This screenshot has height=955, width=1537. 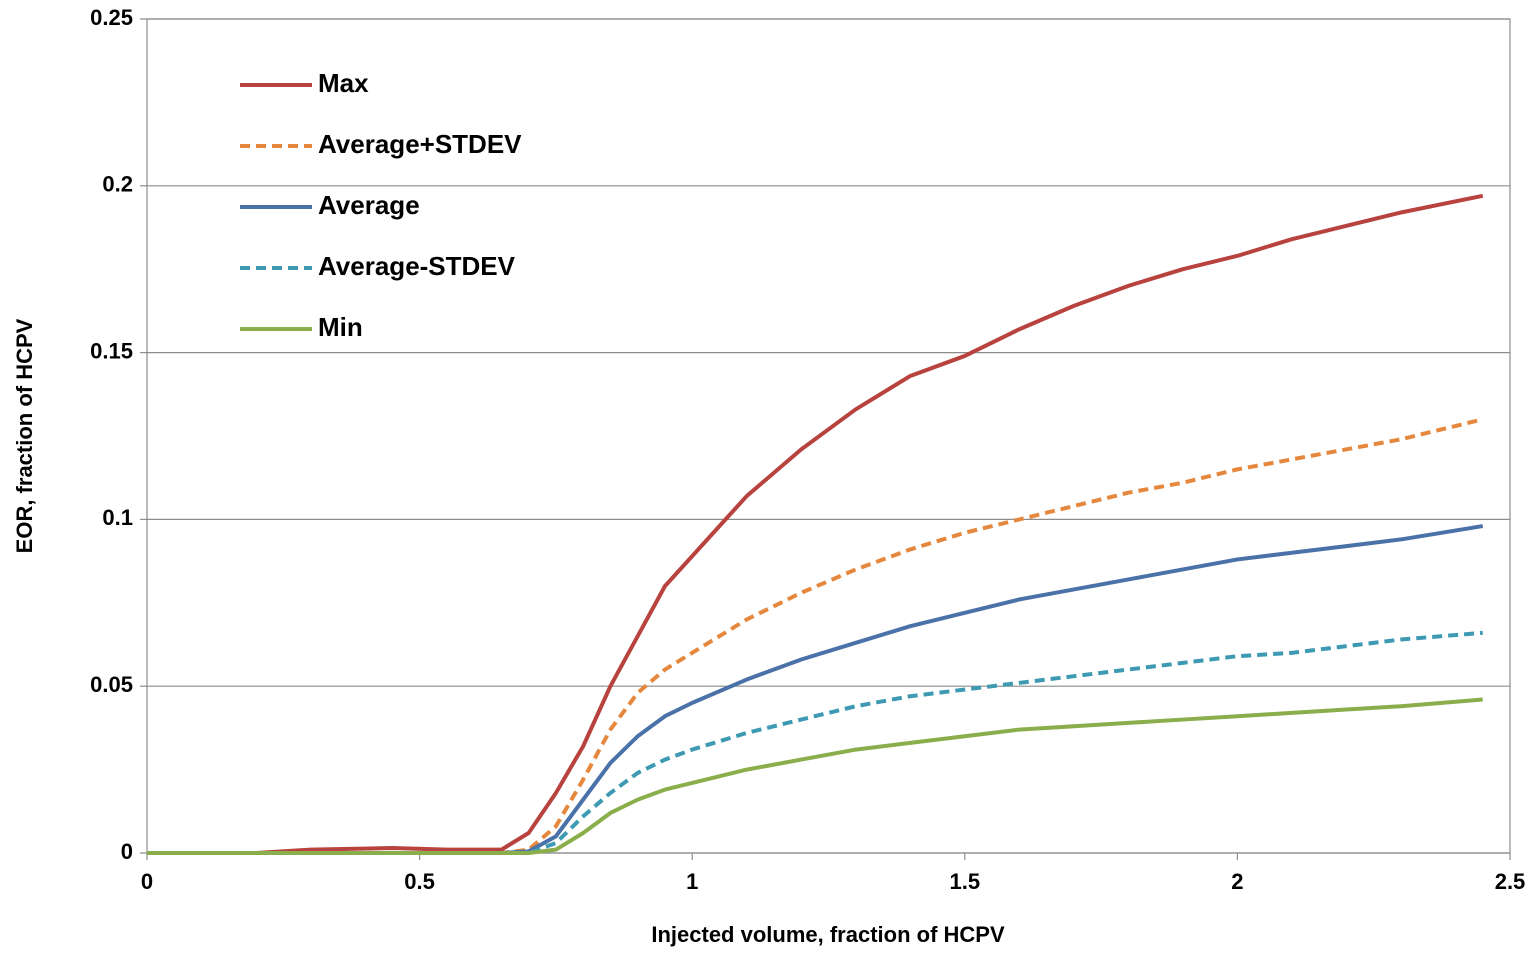 What do you see at coordinates (147, 881) in the screenshot?
I see `x-tick-label: 0` at bounding box center [147, 881].